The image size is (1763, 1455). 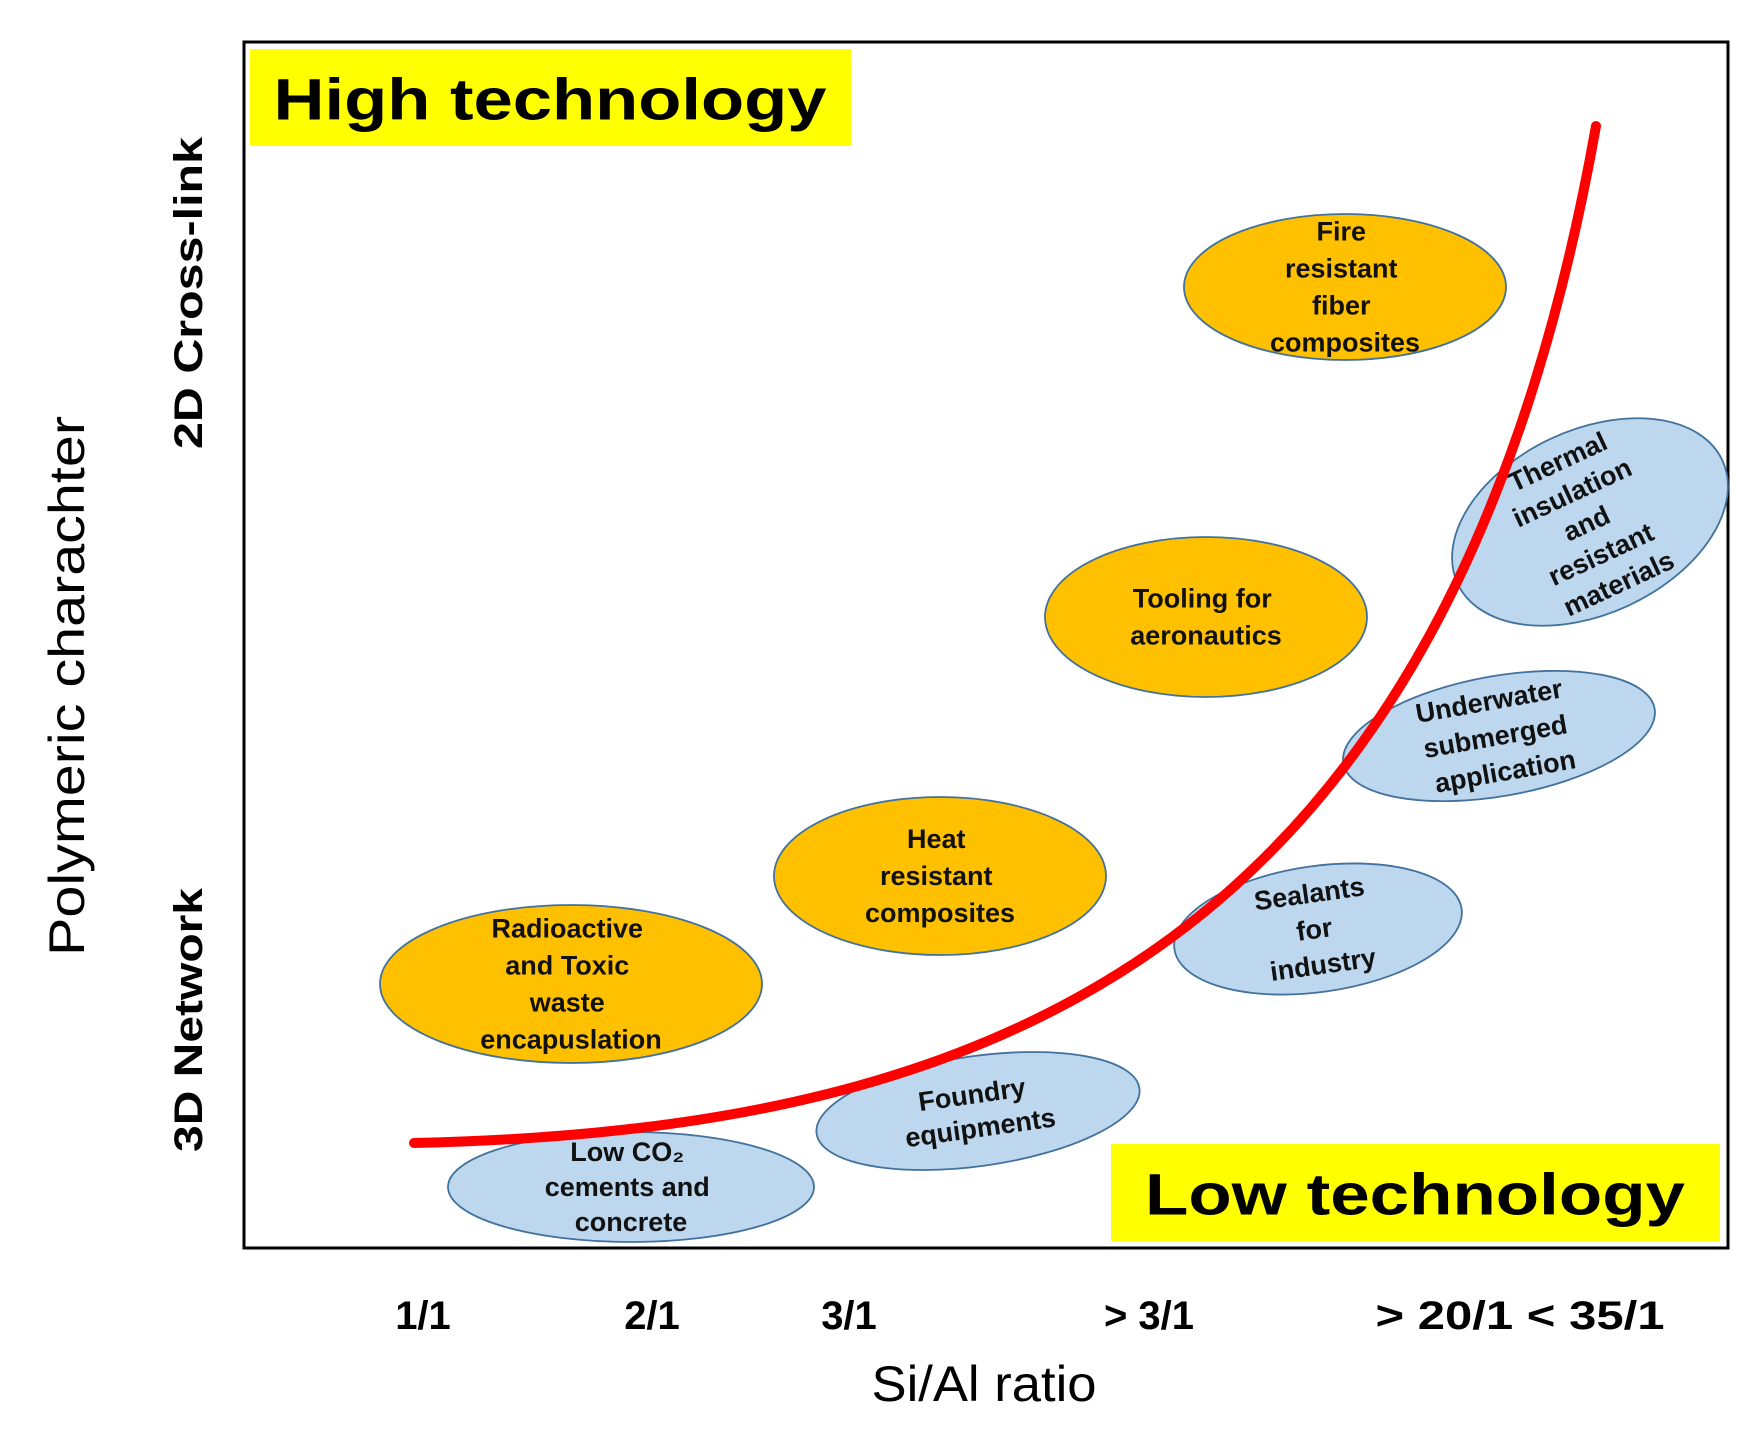 I want to click on application-line: Tooling for, so click(x=1202, y=599).